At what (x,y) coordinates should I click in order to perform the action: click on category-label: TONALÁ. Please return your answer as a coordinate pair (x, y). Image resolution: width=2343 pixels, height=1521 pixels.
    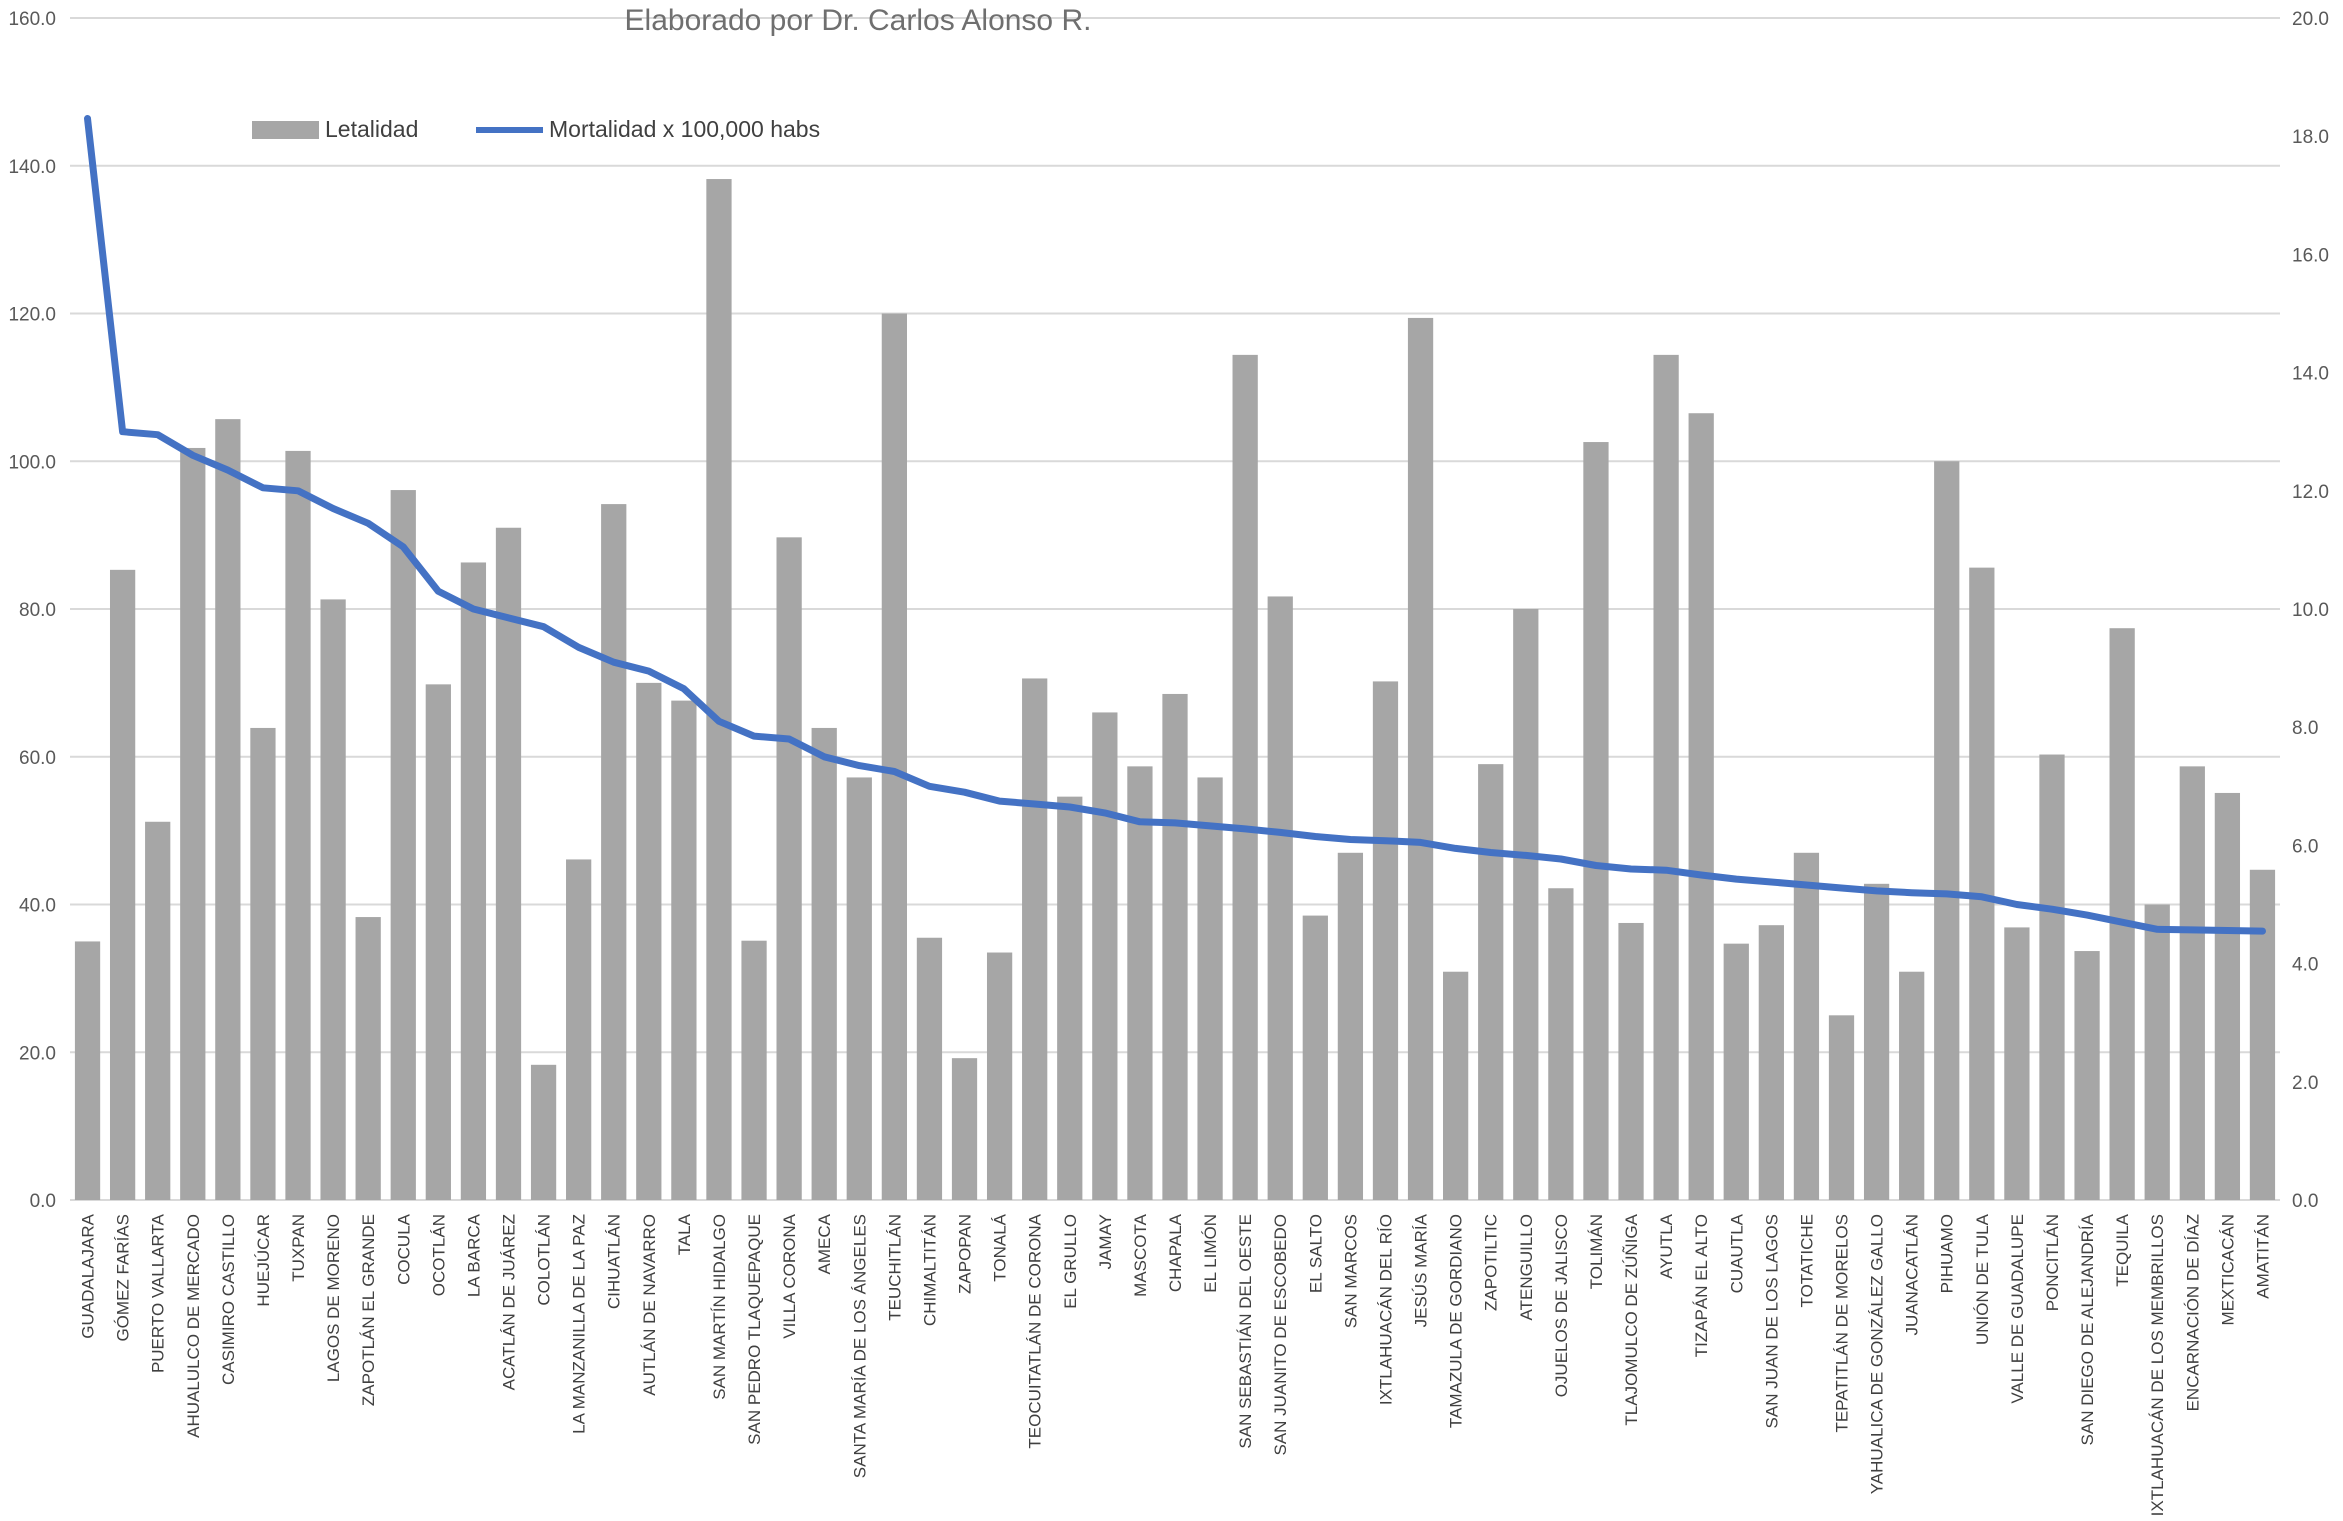
    Looking at the image, I should click on (1000, 1247).